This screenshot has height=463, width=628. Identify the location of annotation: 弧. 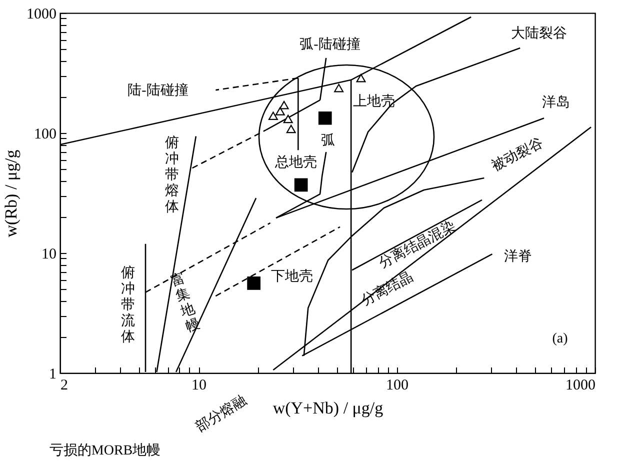
(328, 142).